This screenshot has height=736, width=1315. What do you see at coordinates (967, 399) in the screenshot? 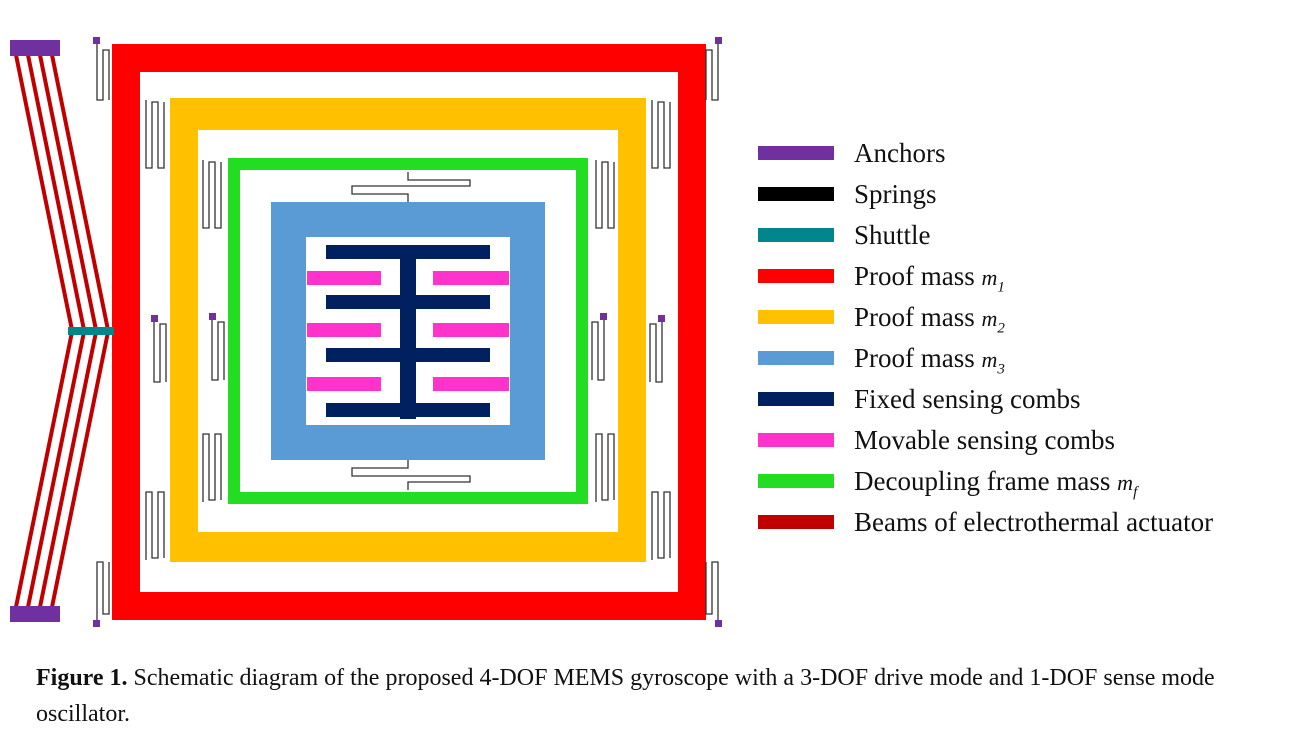
I see `legend-label: Fixed sensing combs` at bounding box center [967, 399].